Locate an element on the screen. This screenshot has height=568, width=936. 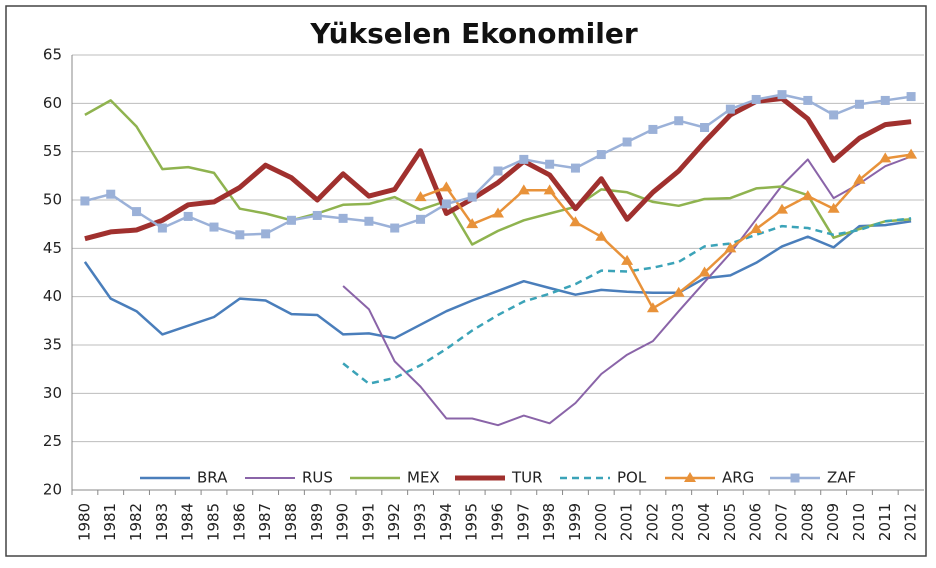
legend-label: TUR is located at coordinates (527, 478).